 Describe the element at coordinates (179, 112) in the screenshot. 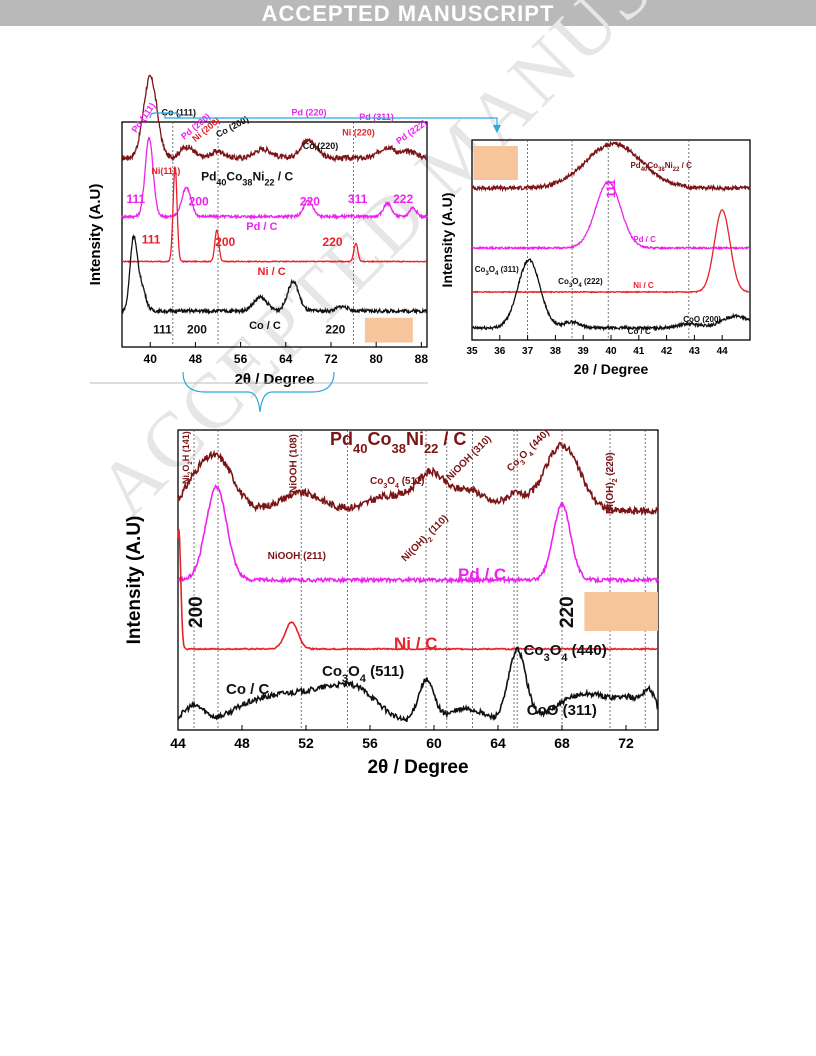

I see `annotation-label: Co (111)` at that location.